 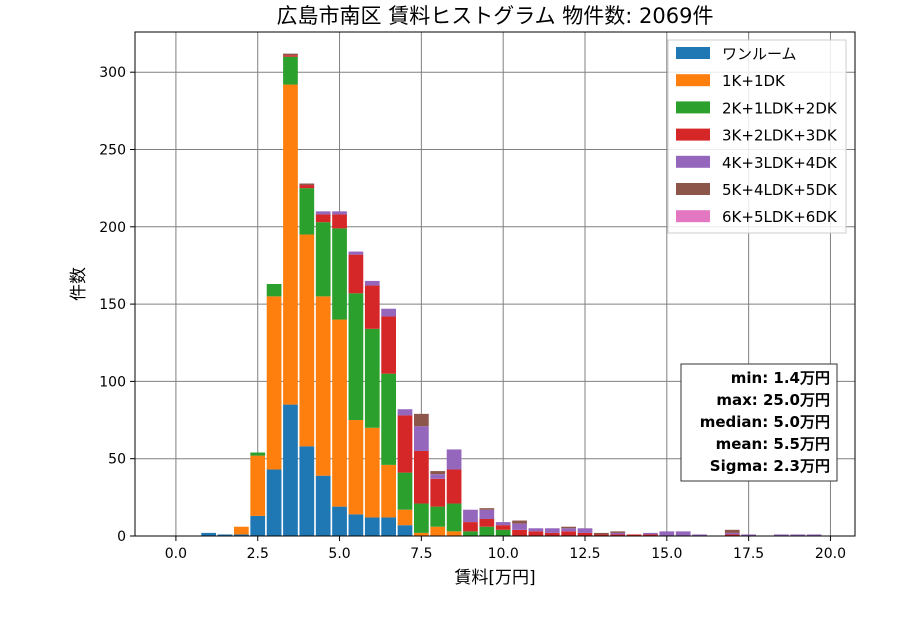 I want to click on y-axis-label: 件数, so click(x=79, y=284).